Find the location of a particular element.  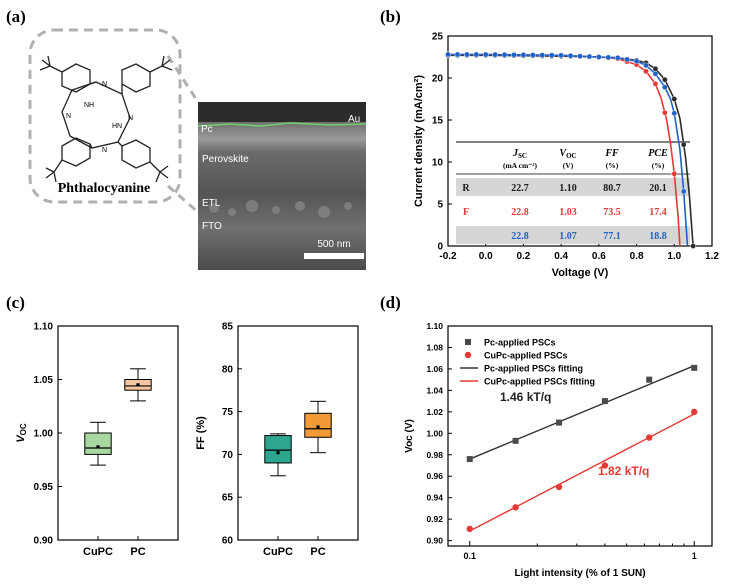

box-body is located at coordinates (318, 425).